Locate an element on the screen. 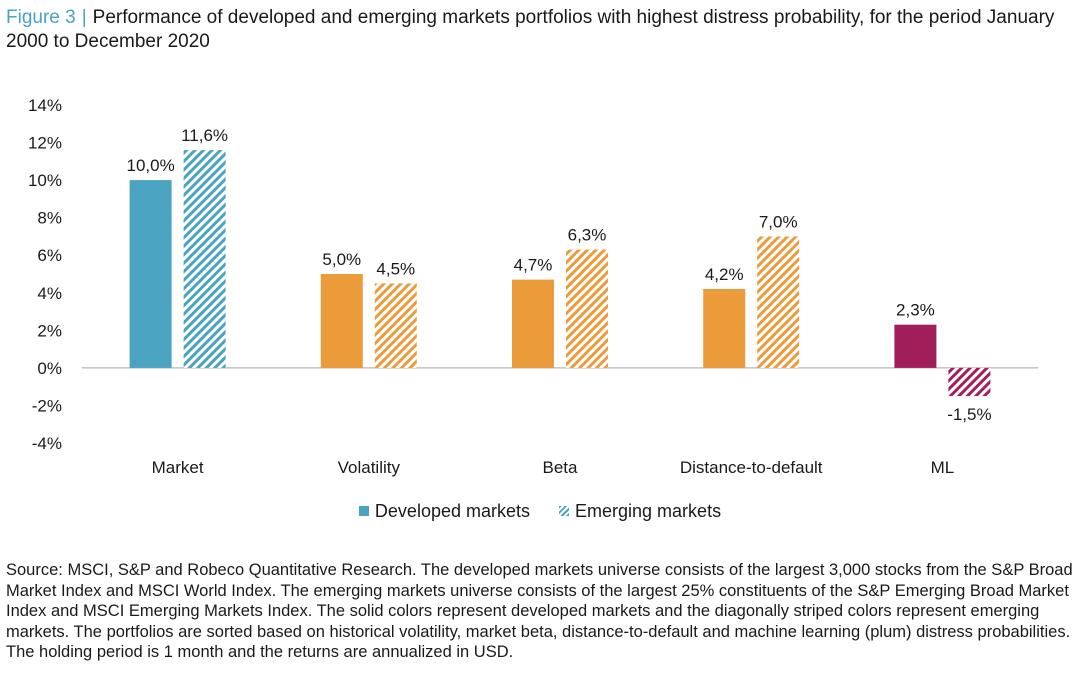 This screenshot has height=674, width=1080. legend-item-emerging: Emerging markets is located at coordinates (640, 511).